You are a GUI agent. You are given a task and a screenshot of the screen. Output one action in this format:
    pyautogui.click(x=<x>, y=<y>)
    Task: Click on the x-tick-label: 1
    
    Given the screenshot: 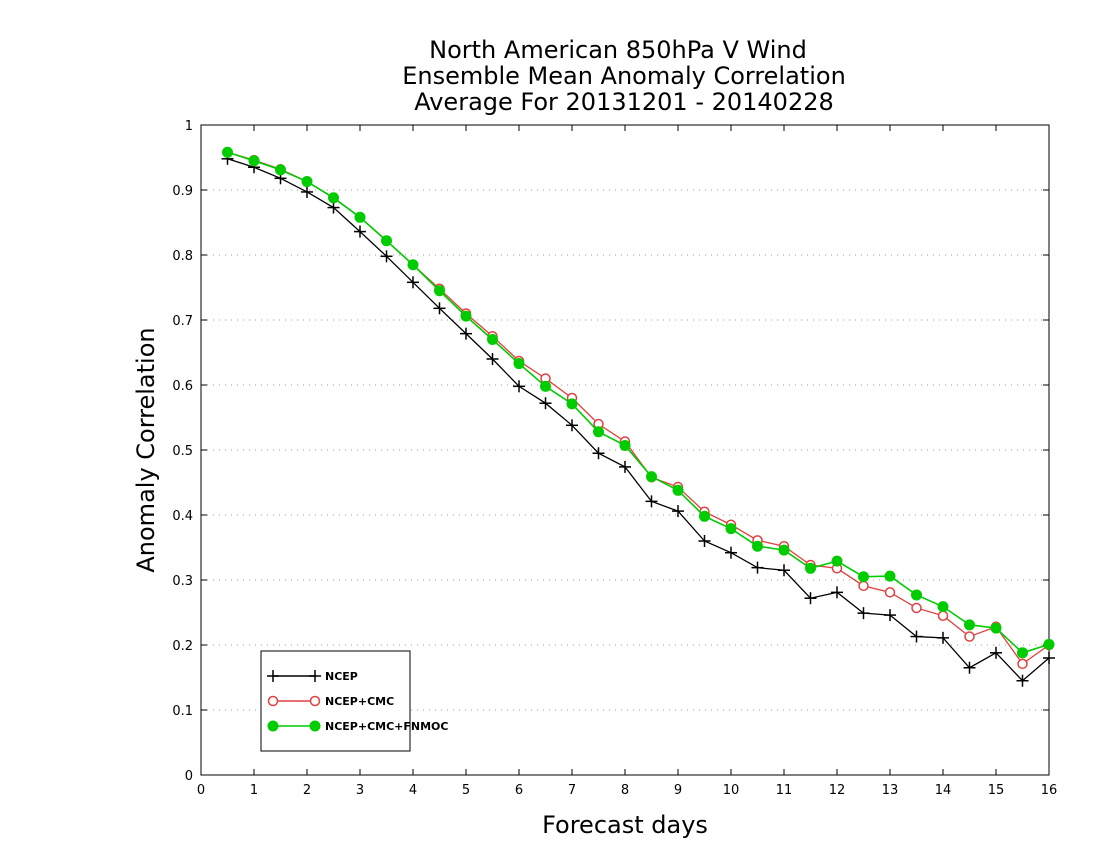 What is the action you would take?
    pyautogui.click(x=254, y=790)
    